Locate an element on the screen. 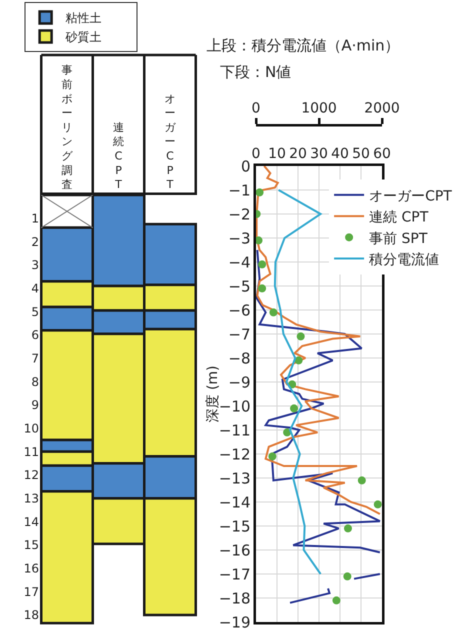  y-tick-label: −10 is located at coordinates (234, 406).